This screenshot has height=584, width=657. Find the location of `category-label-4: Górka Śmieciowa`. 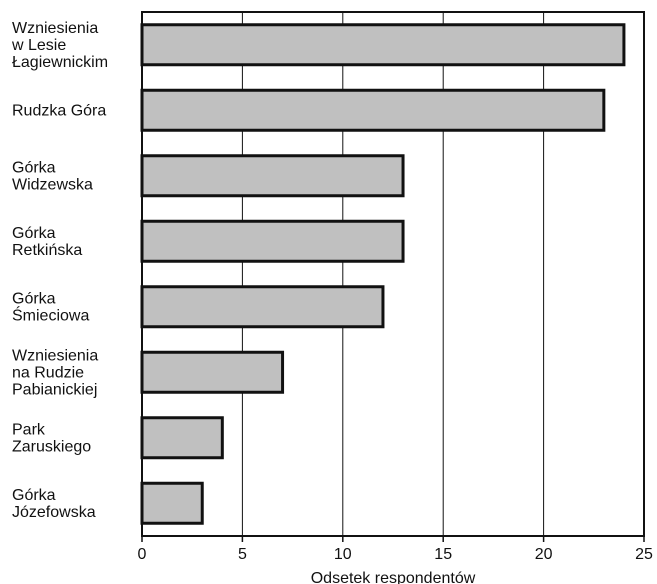

category-label-4: Górka Śmieciowa is located at coordinates (50, 307).